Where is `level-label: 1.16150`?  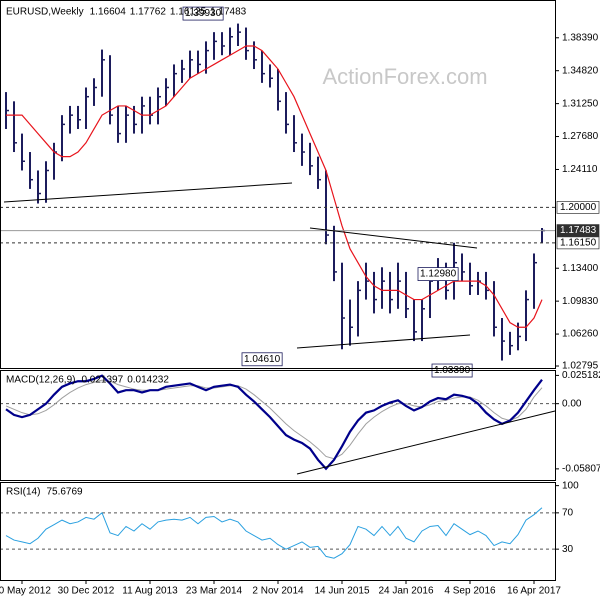
level-label: 1.16150 is located at coordinates (578, 243).